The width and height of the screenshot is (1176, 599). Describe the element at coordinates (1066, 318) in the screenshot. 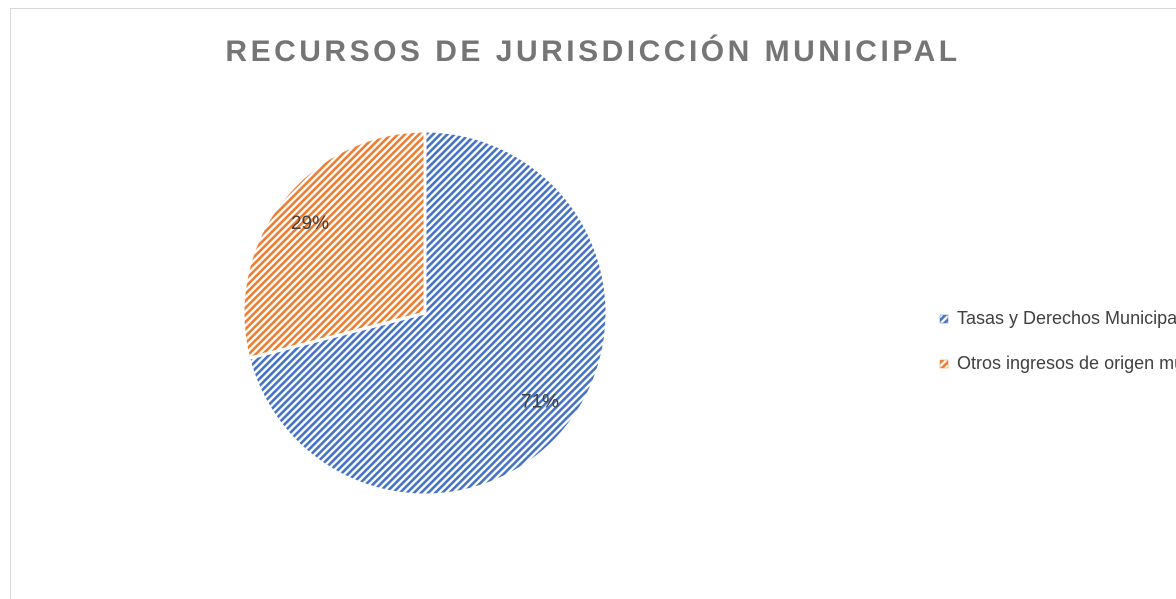

I see `legend-label: Tasas y Derechos Municipales` at that location.